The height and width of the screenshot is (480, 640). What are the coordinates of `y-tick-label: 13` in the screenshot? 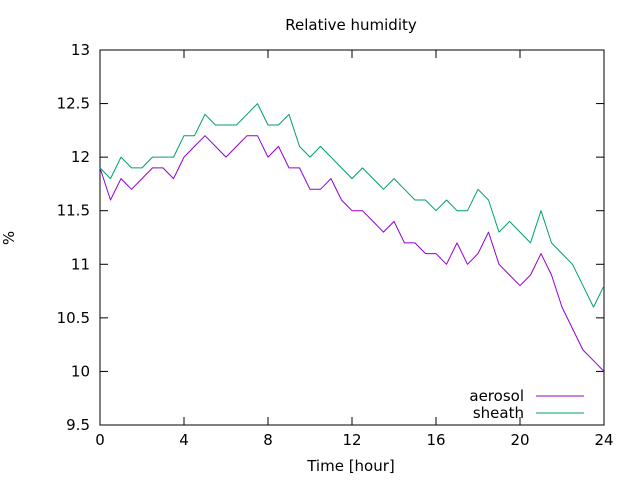 It's located at (80, 50).